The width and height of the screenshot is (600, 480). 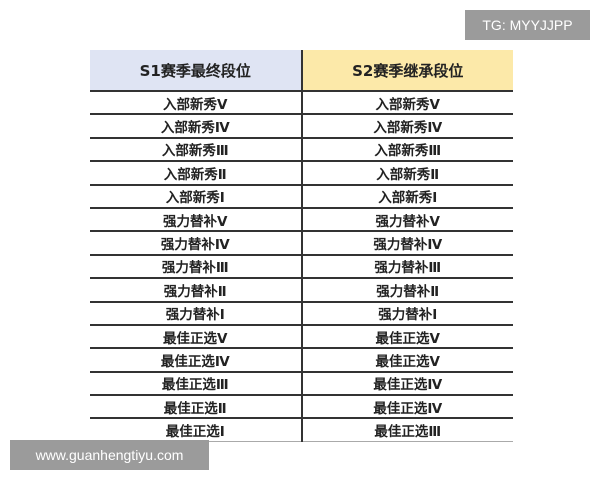 I want to click on s1-rank-cell: 入部新秀Ⅰ, so click(x=196, y=196).